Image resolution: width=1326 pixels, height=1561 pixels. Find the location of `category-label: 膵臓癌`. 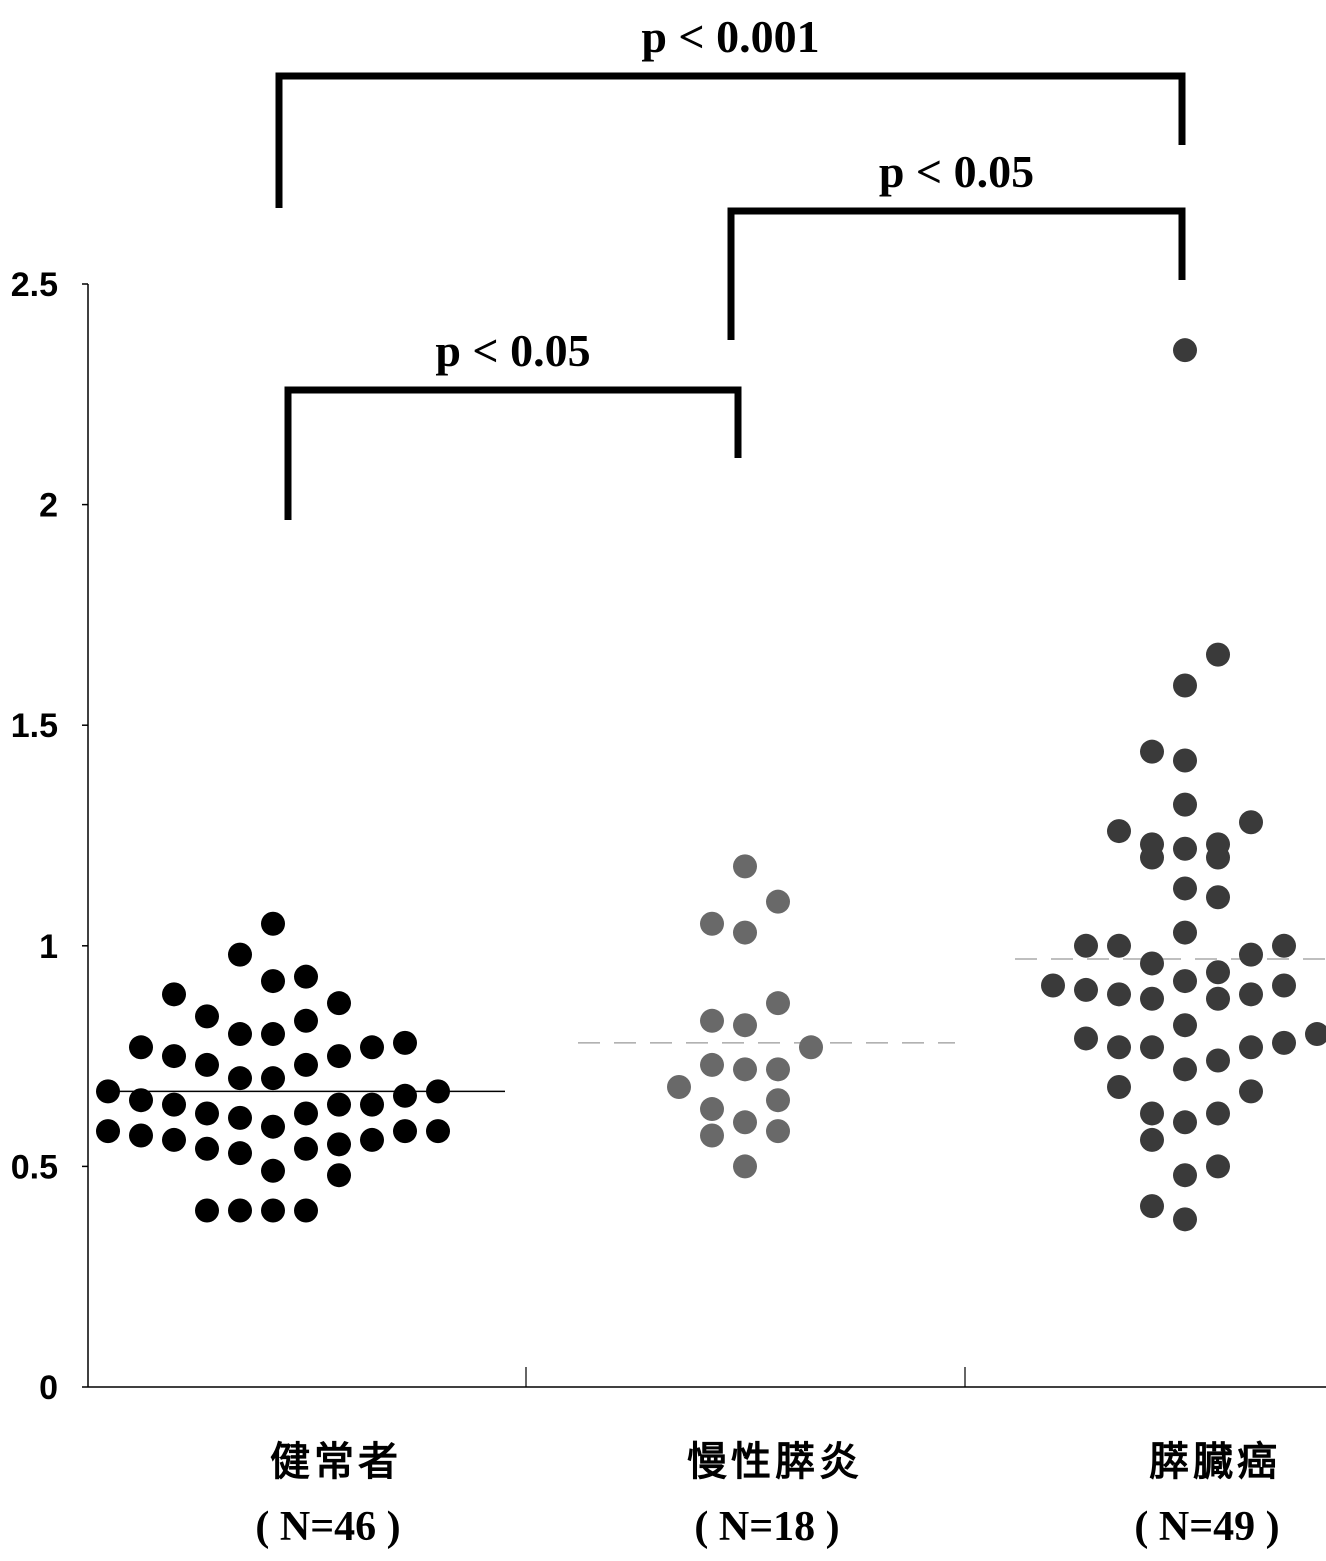

category-label: 膵臓癌 is located at coordinates (1215, 1462).